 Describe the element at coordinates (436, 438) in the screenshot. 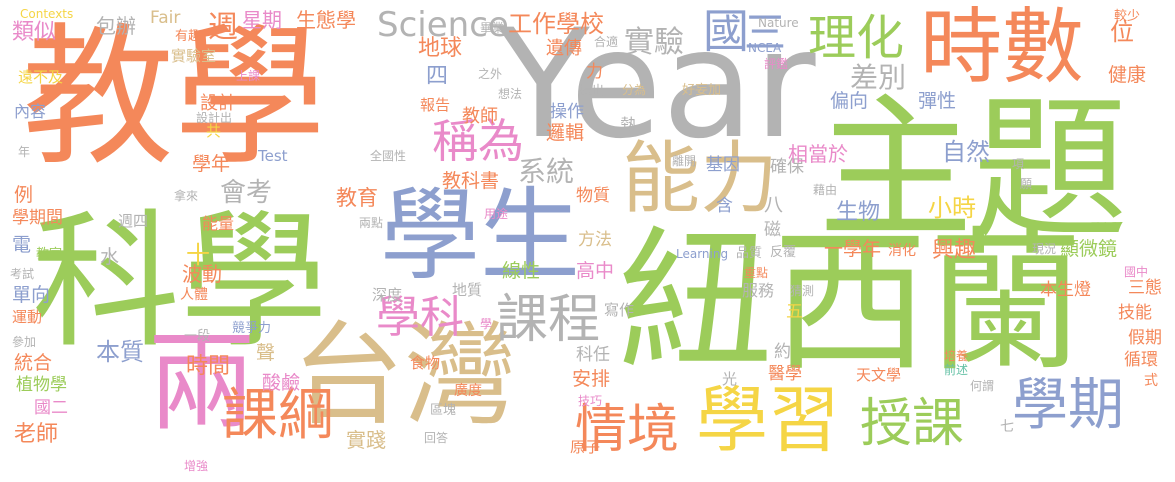

I see `word-huida: 回答` at that location.